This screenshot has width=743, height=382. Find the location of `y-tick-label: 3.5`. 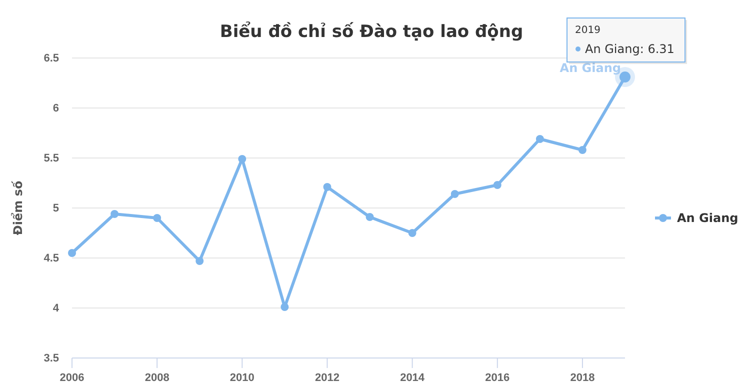

y-tick-label: 3.5 is located at coordinates (51, 358).